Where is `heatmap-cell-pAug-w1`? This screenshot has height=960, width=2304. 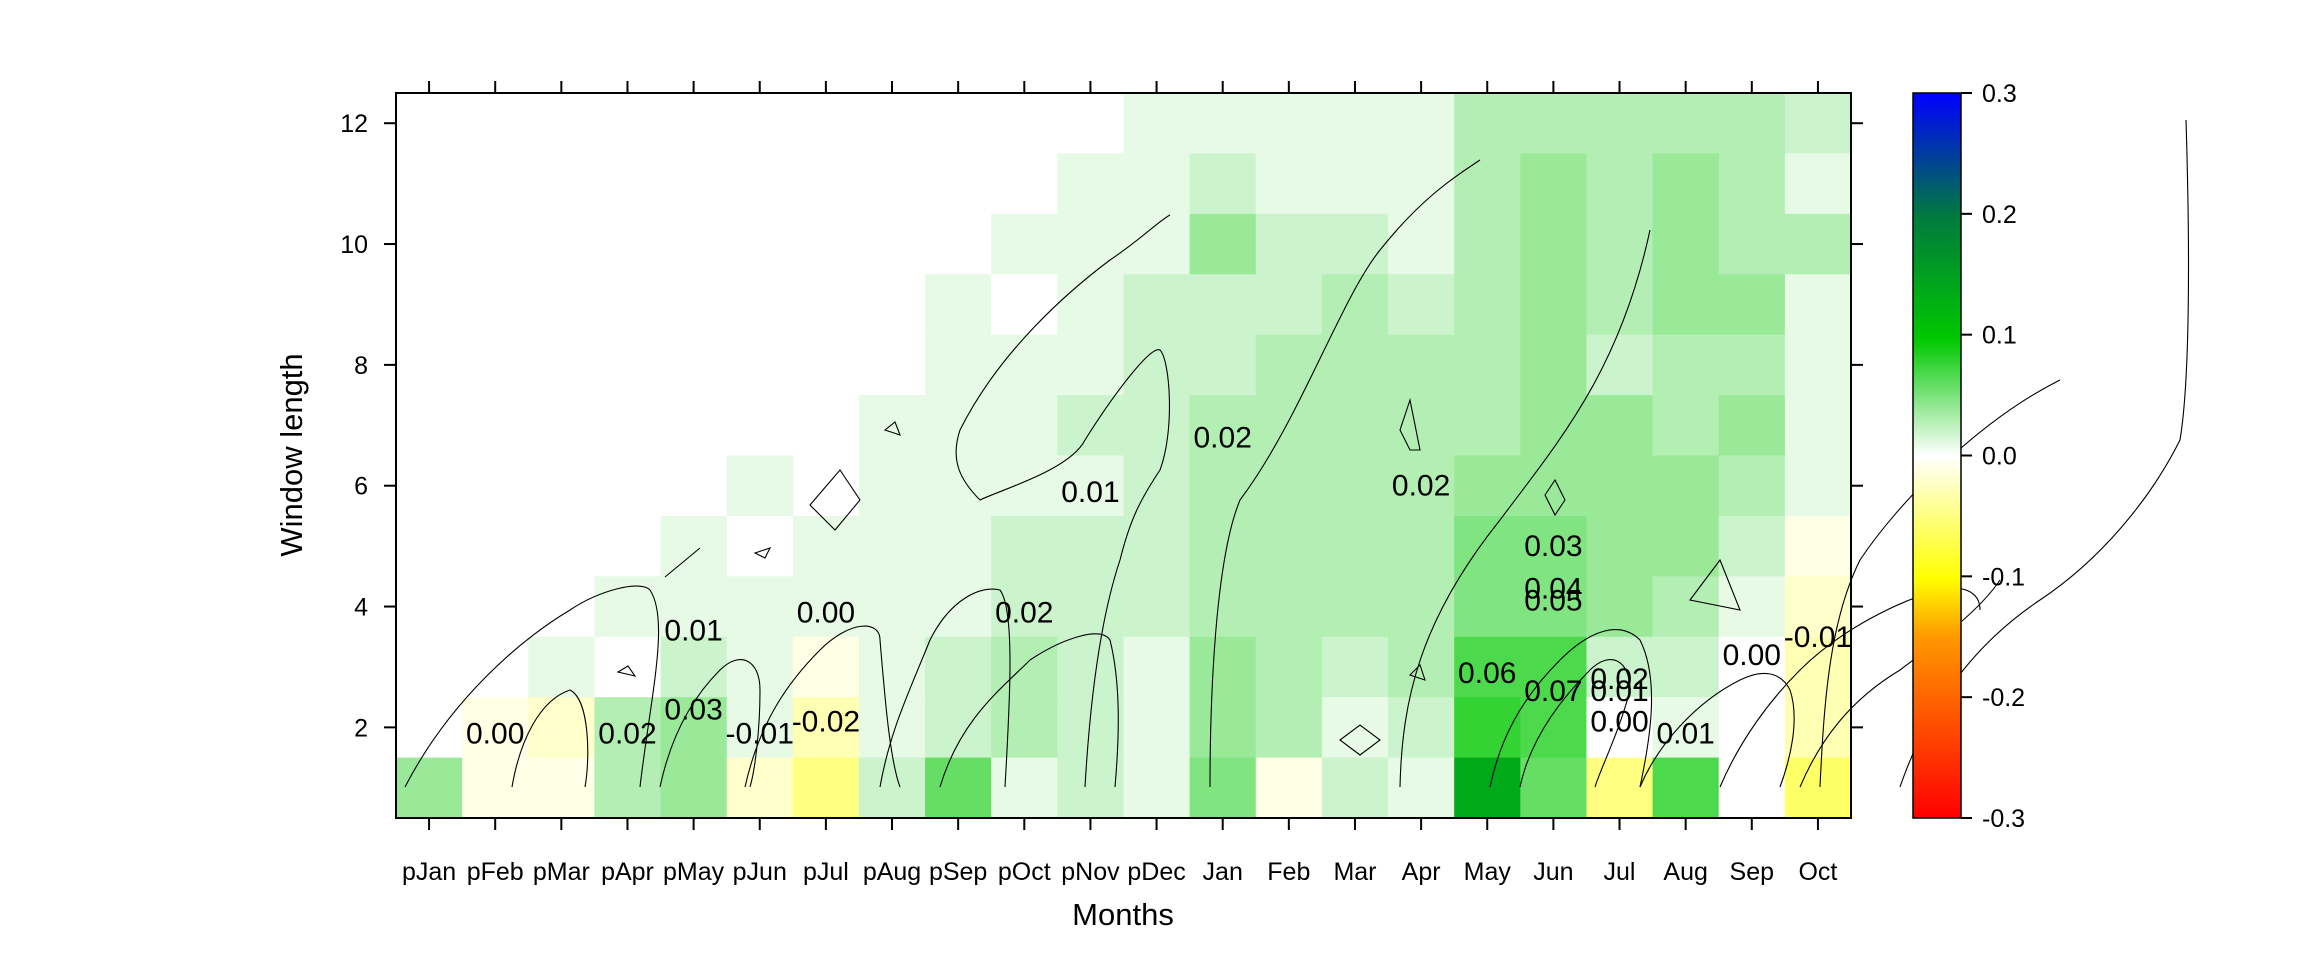 heatmap-cell-pAug-w1 is located at coordinates (892, 788).